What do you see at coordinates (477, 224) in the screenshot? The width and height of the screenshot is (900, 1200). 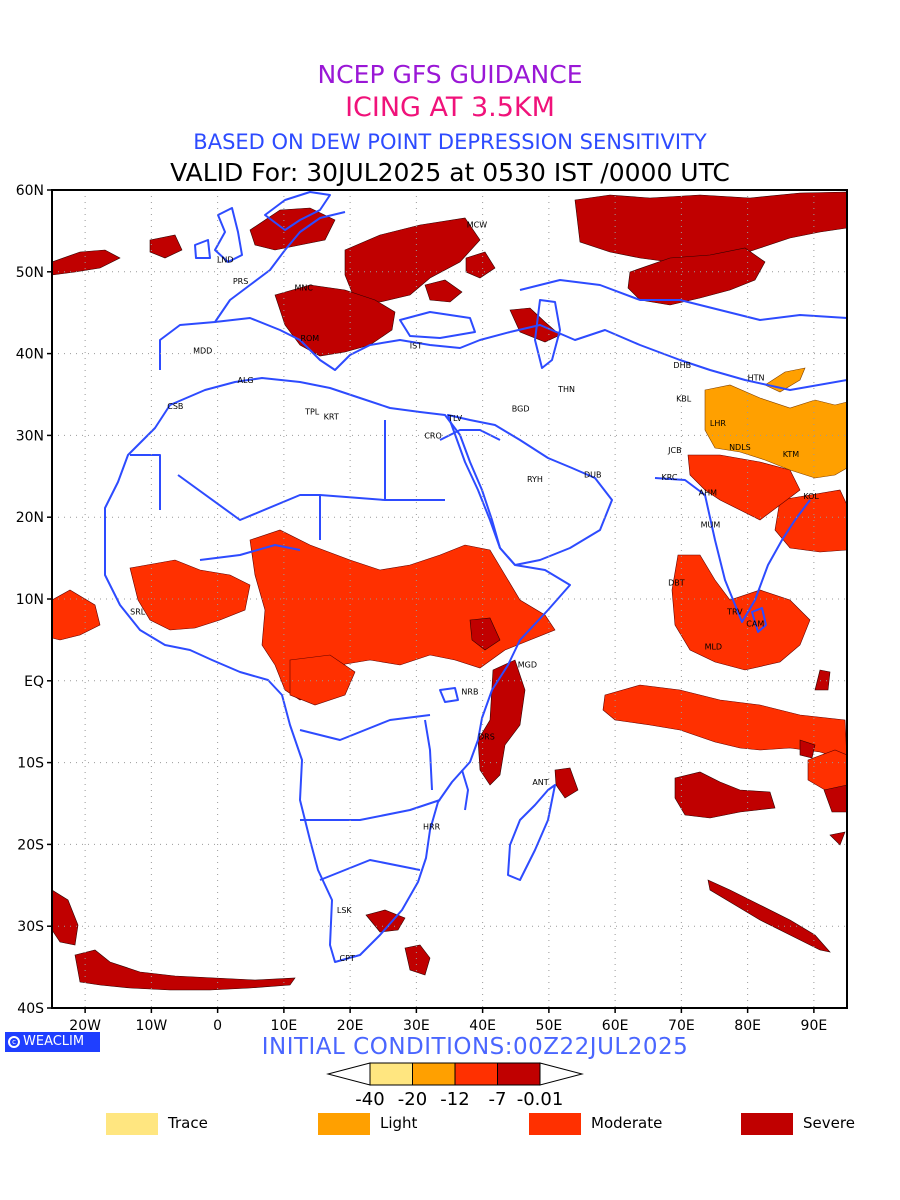 I see `station-label: MCW` at bounding box center [477, 224].